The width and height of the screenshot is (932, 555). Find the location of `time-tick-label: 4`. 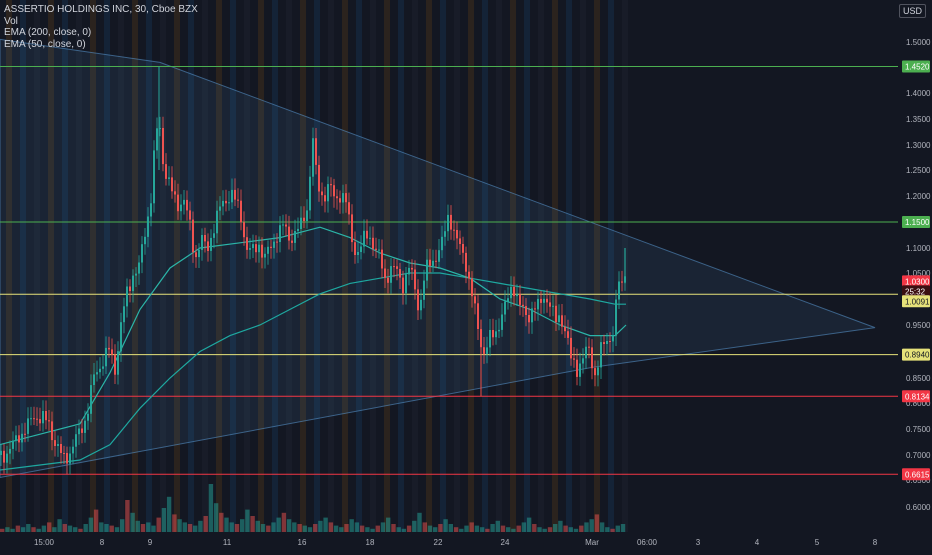

time-tick-label: 4 is located at coordinates (757, 542).